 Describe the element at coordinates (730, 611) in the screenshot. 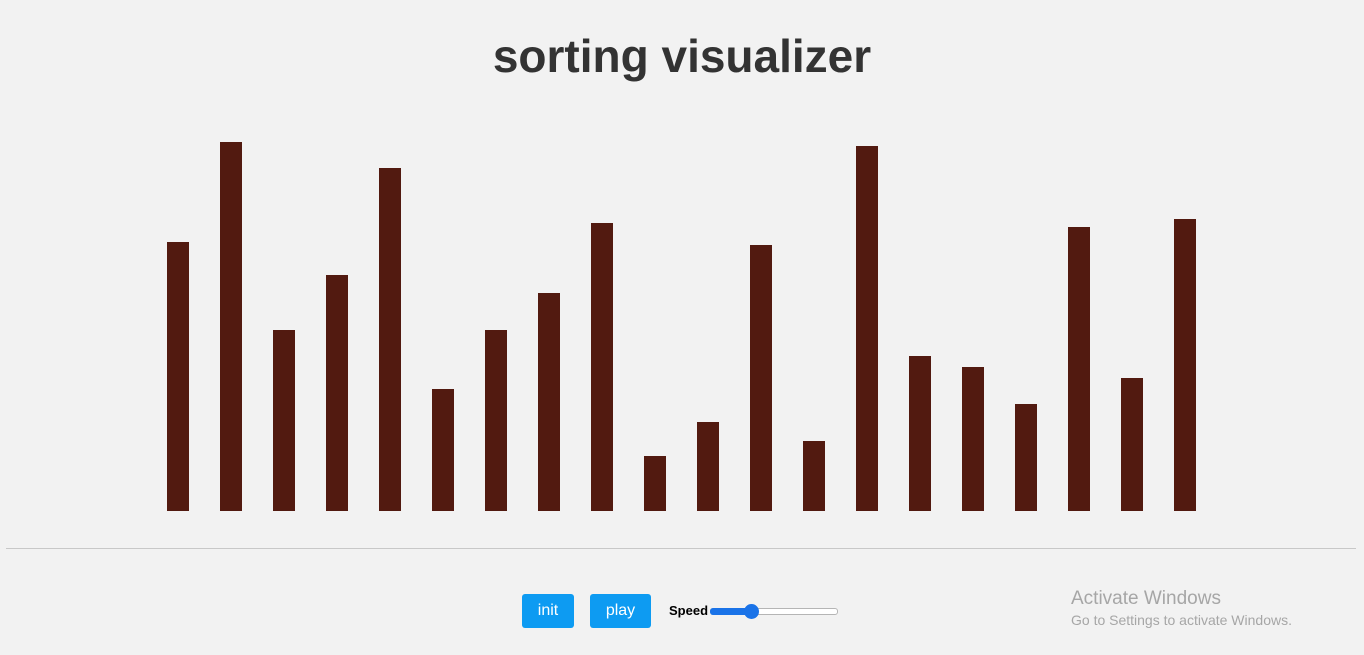

I see `slider-fill` at that location.